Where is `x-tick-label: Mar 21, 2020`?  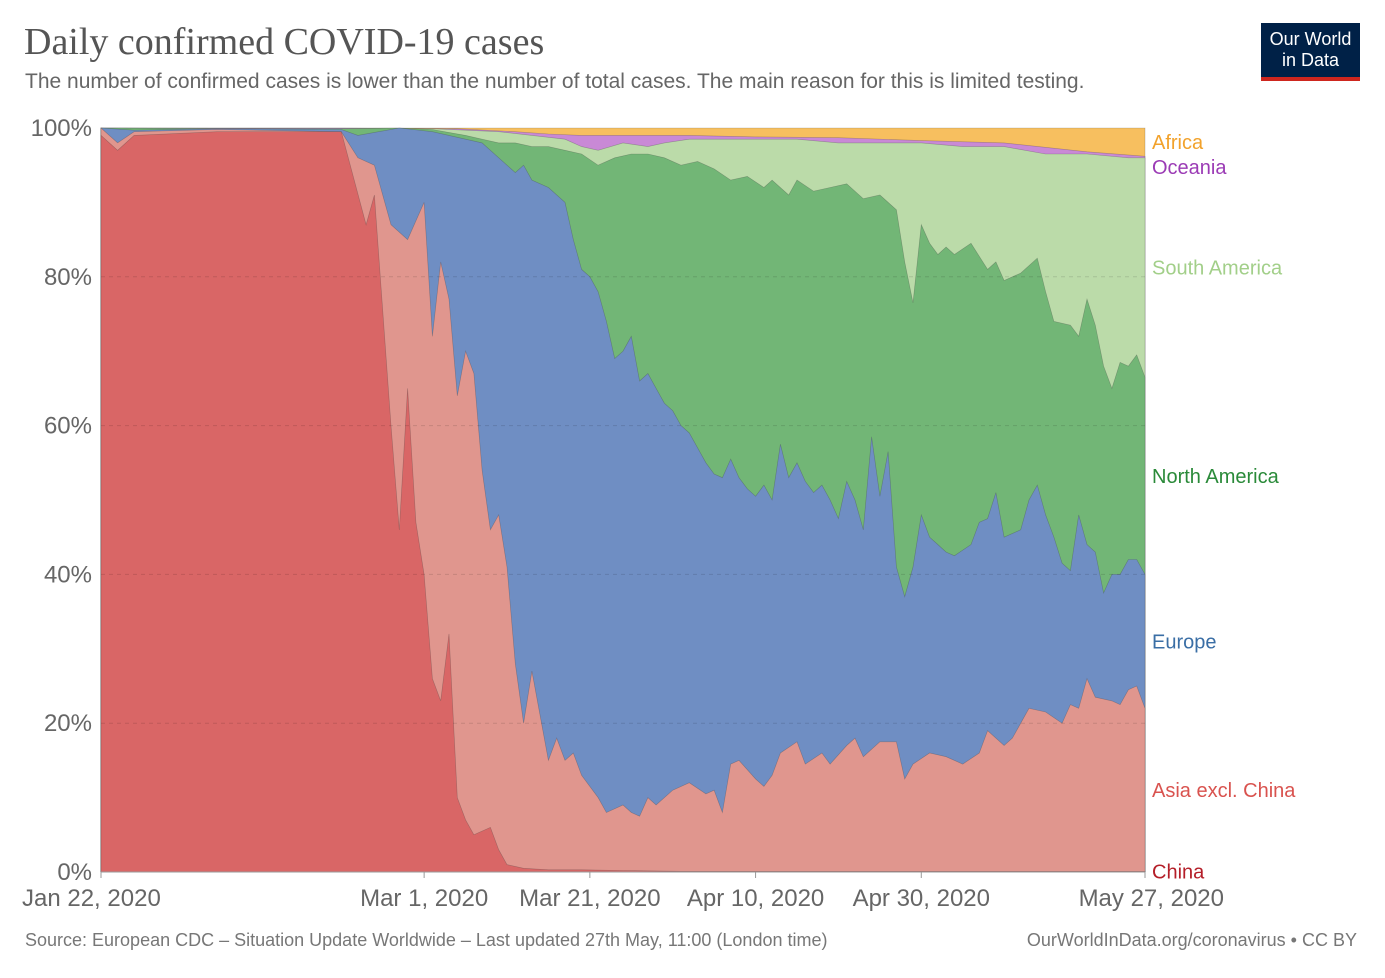
x-tick-label: Mar 21, 2020 is located at coordinates (589, 898).